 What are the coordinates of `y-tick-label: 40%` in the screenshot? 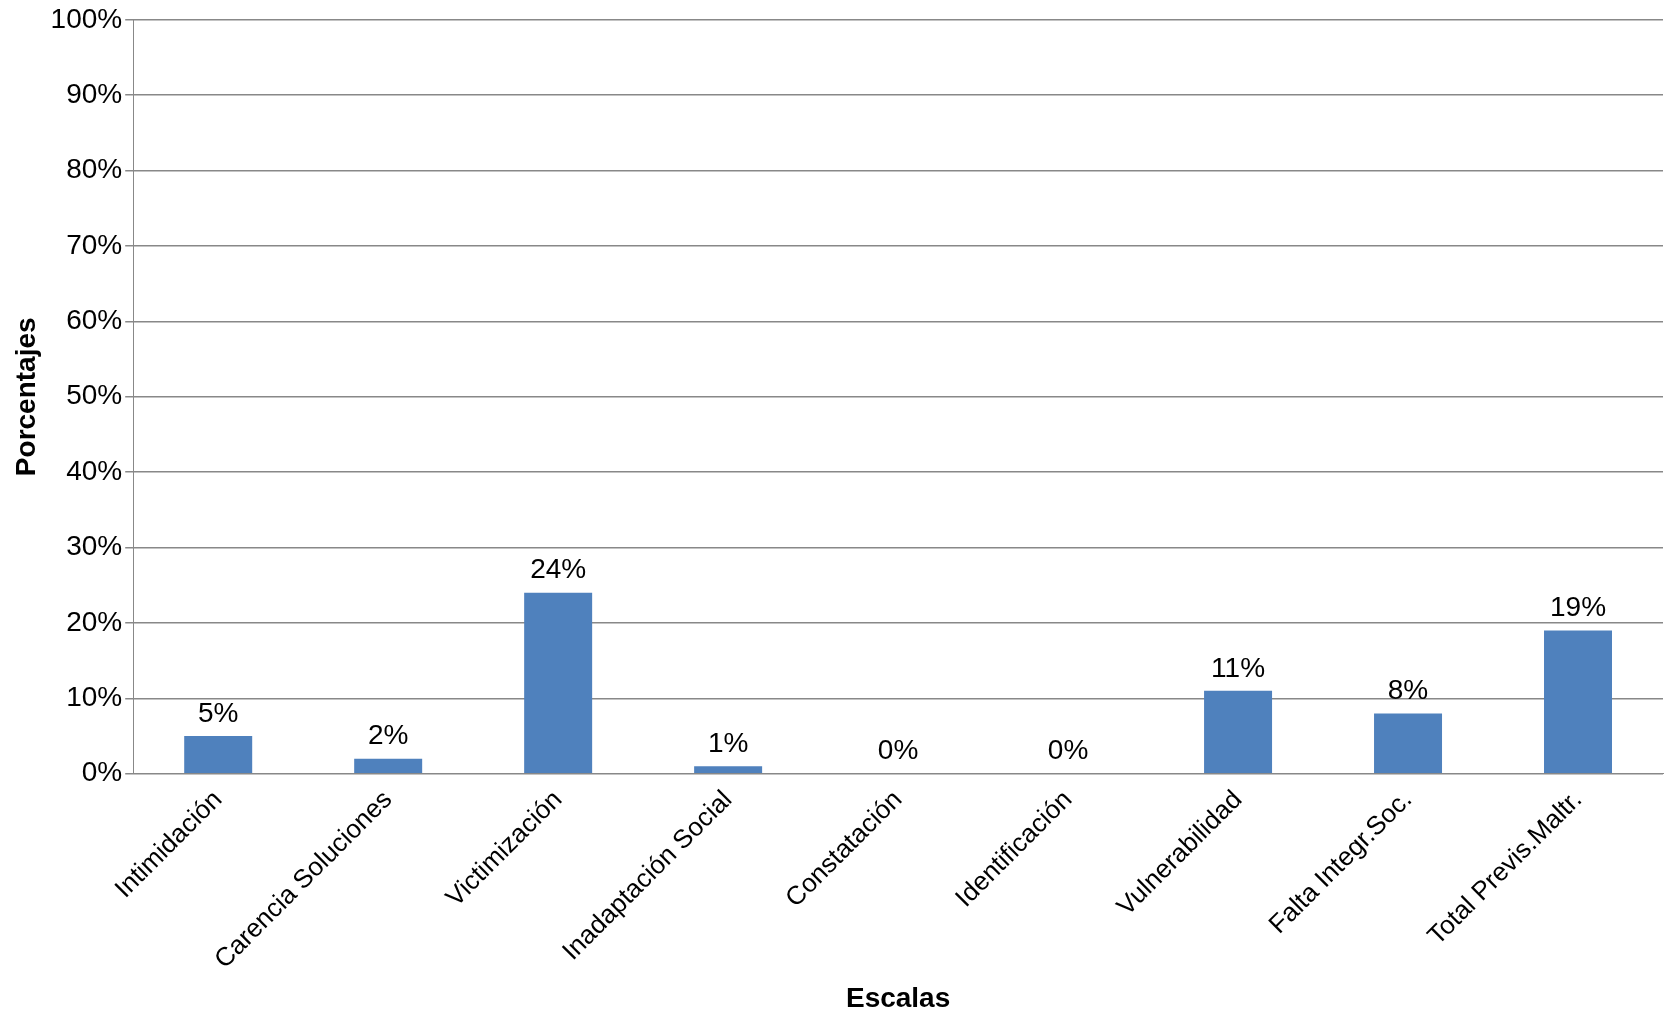 It's located at (94, 470).